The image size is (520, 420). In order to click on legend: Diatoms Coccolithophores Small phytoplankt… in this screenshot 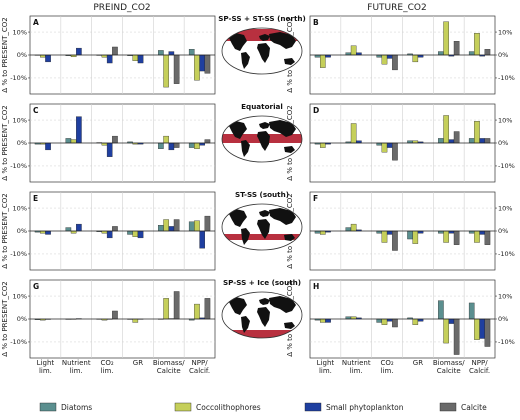, I will do `click(263, 407)`.